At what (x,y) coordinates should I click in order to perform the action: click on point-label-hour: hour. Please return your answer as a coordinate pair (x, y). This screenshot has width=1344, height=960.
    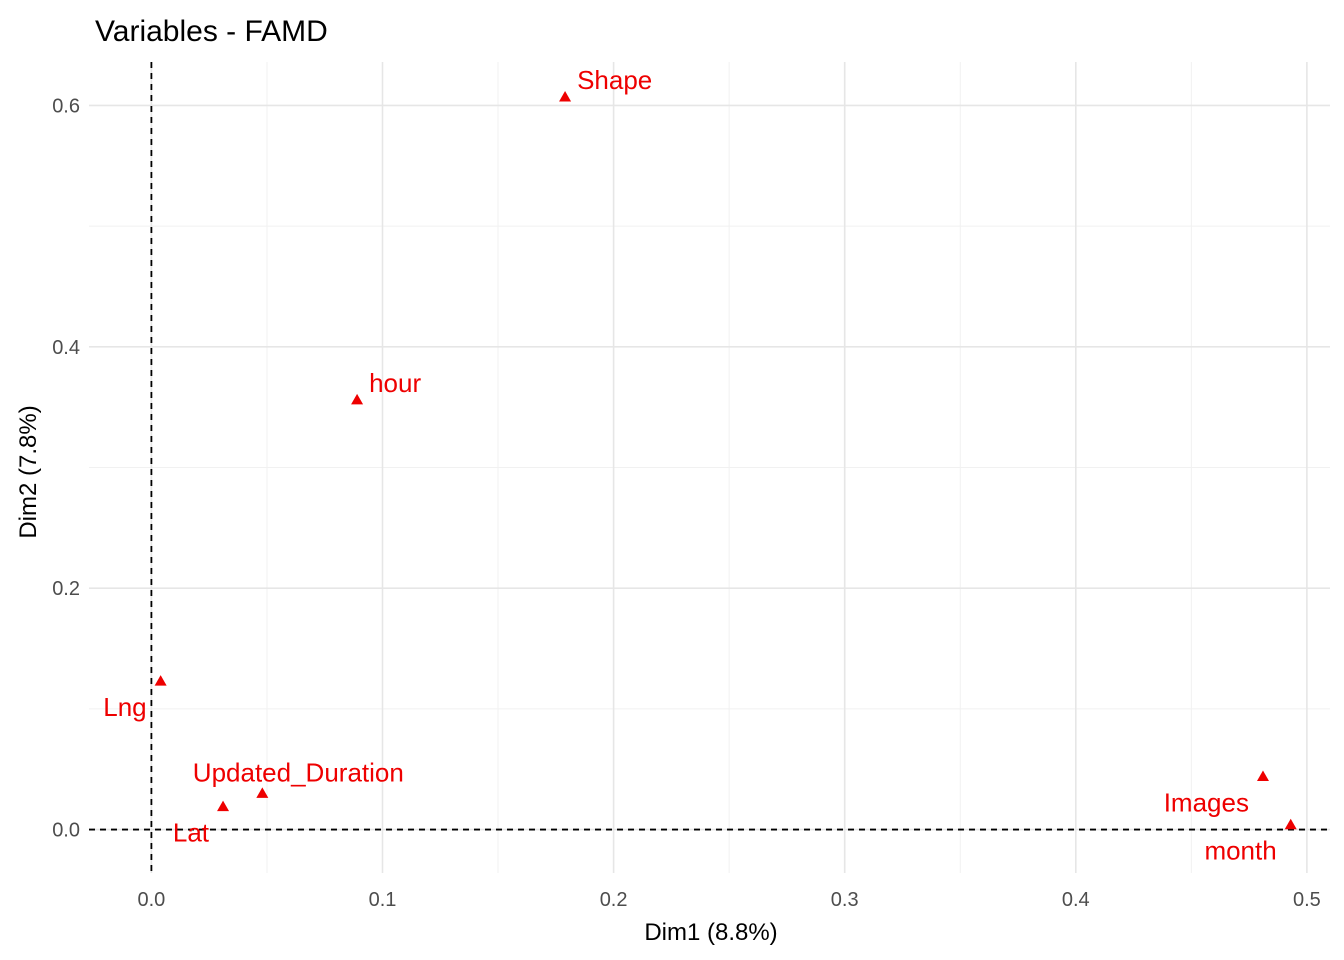
    Looking at the image, I should click on (395, 383).